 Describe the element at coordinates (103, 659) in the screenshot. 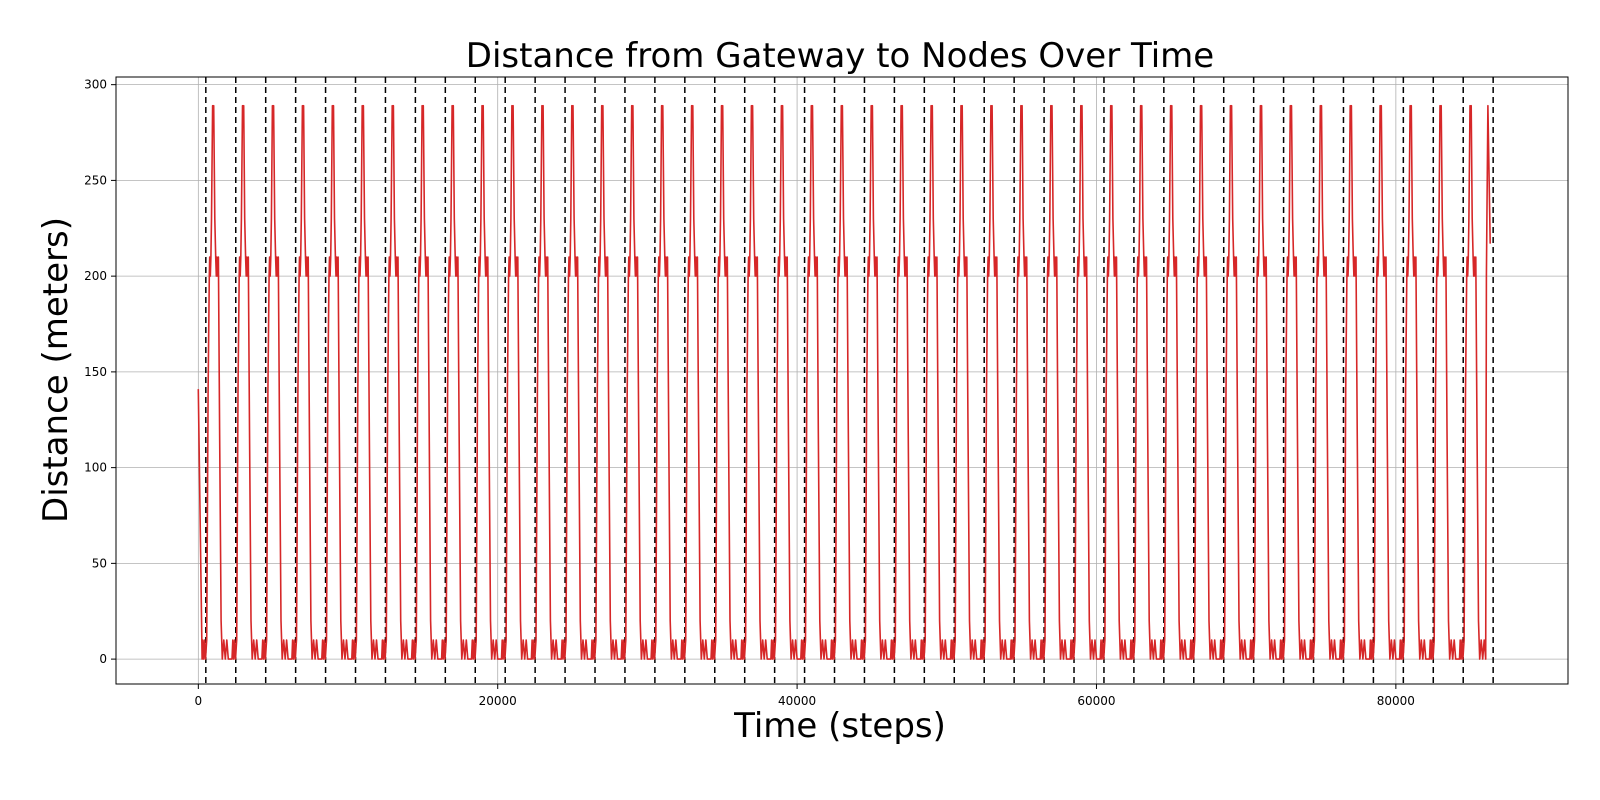

I see `y-tick-label: 0` at that location.